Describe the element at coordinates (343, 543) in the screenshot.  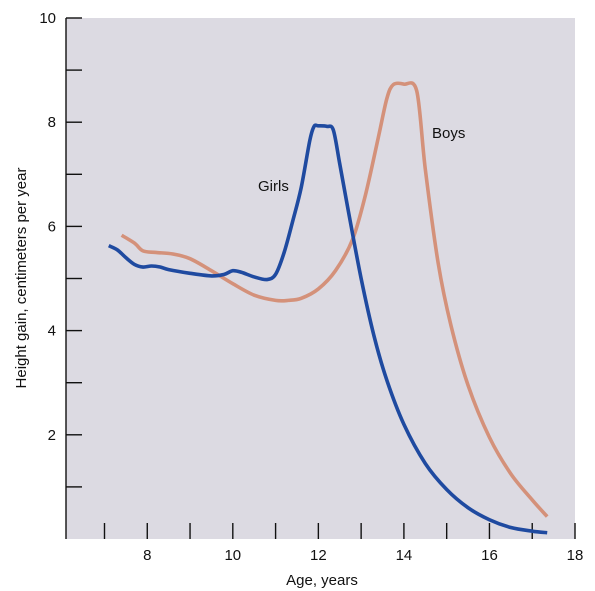
I see `x-axis-ticks: 8 10 12 14 16 18` at that location.